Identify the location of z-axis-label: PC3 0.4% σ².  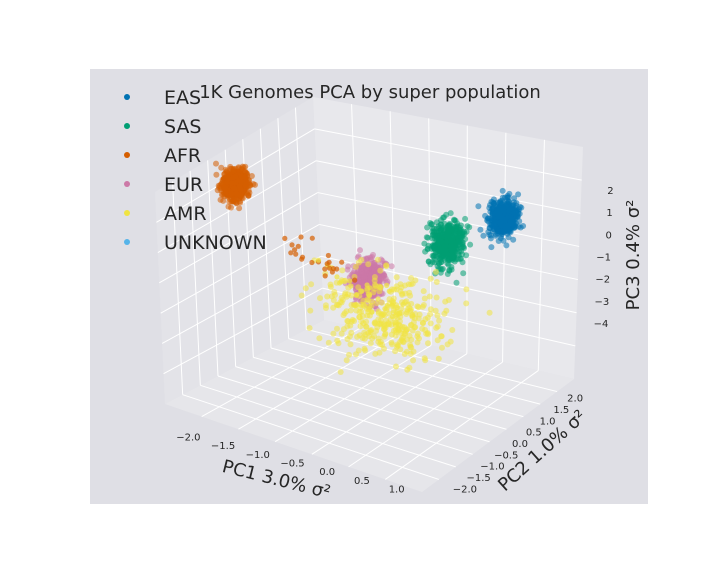
(633, 255).